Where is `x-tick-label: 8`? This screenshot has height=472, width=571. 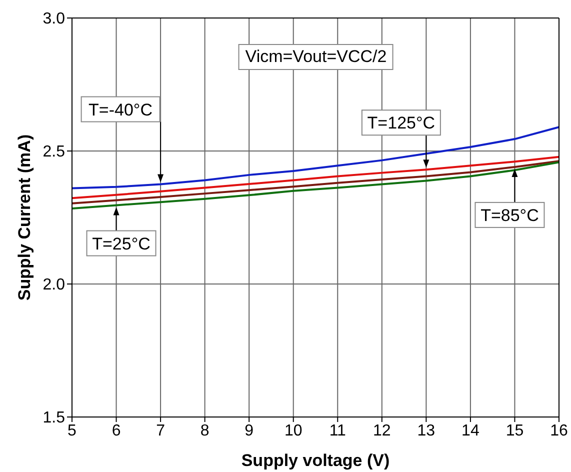 x-tick-label: 8 is located at coordinates (205, 431).